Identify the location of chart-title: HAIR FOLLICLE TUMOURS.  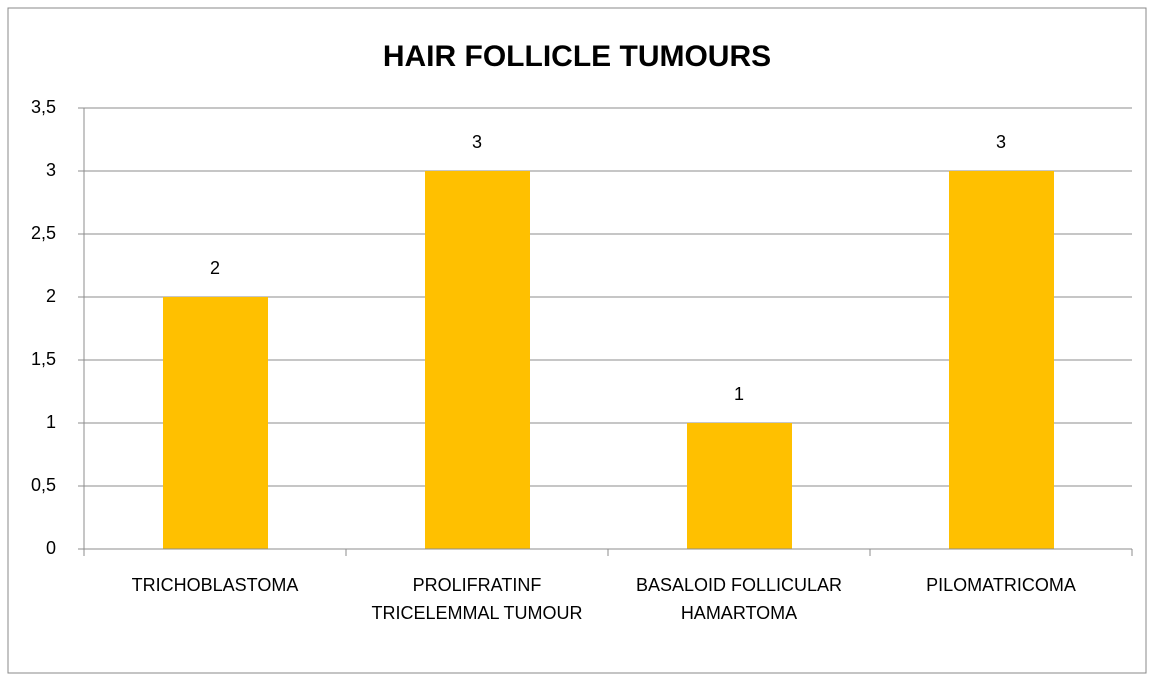
(577, 56).